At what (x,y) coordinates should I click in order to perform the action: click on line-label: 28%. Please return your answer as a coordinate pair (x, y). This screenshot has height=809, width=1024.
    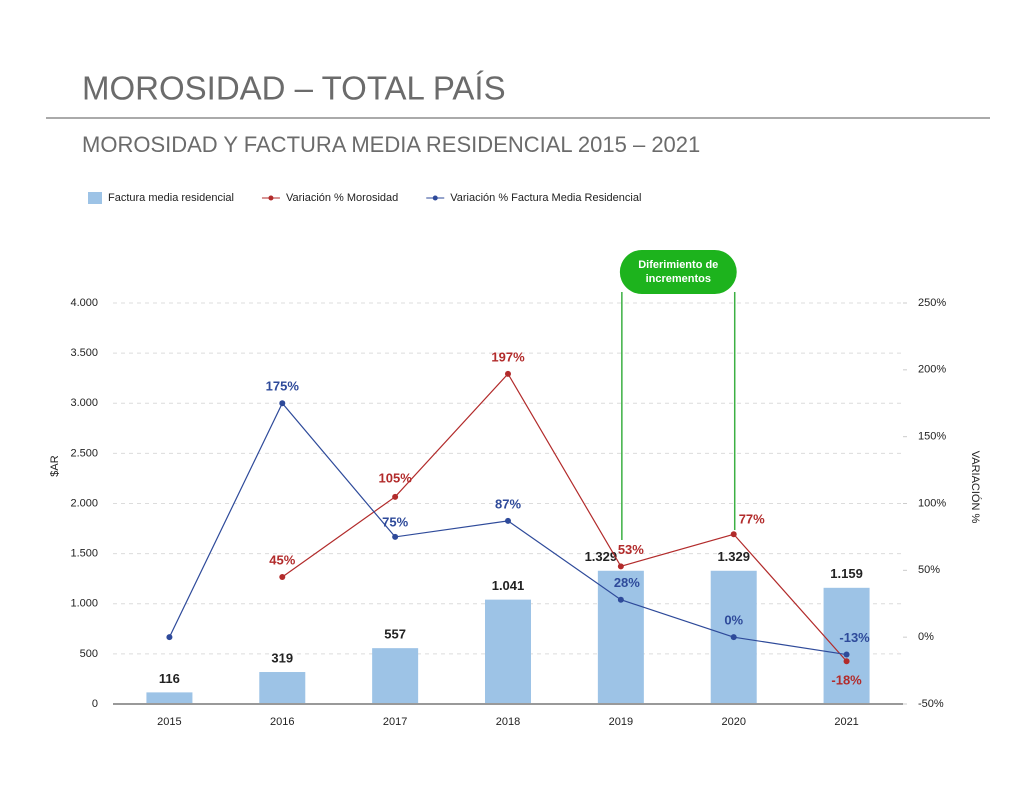
    Looking at the image, I should click on (627, 582).